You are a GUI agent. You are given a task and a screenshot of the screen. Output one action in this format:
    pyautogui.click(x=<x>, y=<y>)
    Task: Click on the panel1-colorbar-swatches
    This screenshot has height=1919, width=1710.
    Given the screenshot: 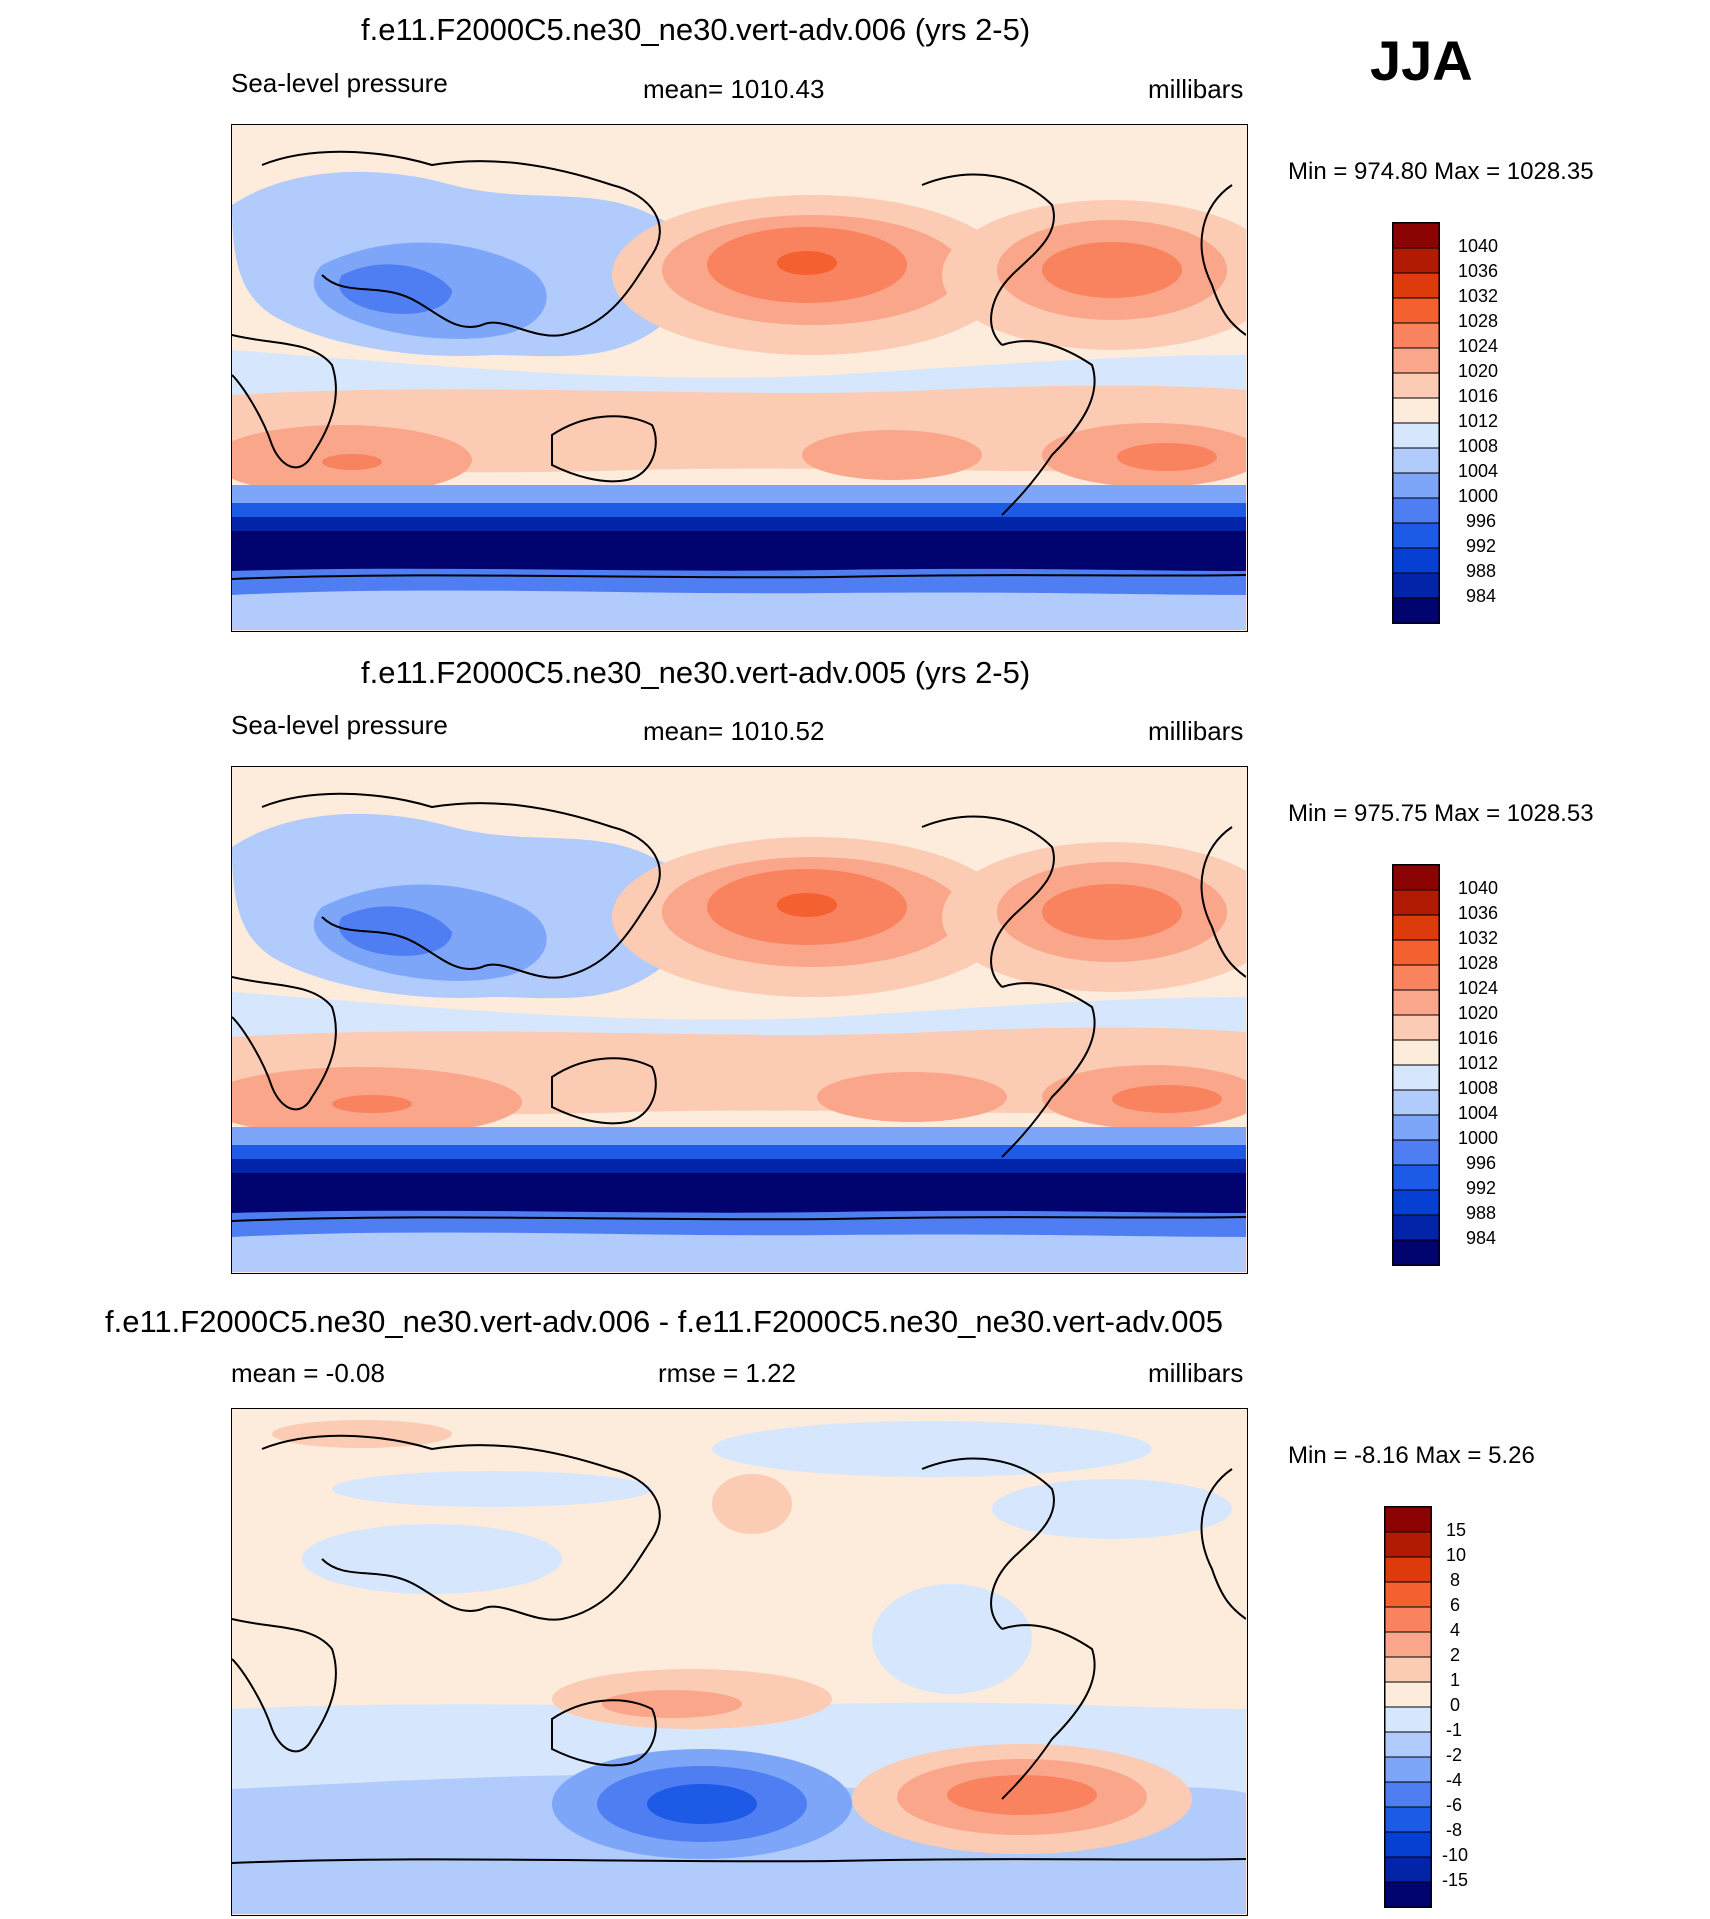 What is the action you would take?
    pyautogui.click(x=1416, y=423)
    